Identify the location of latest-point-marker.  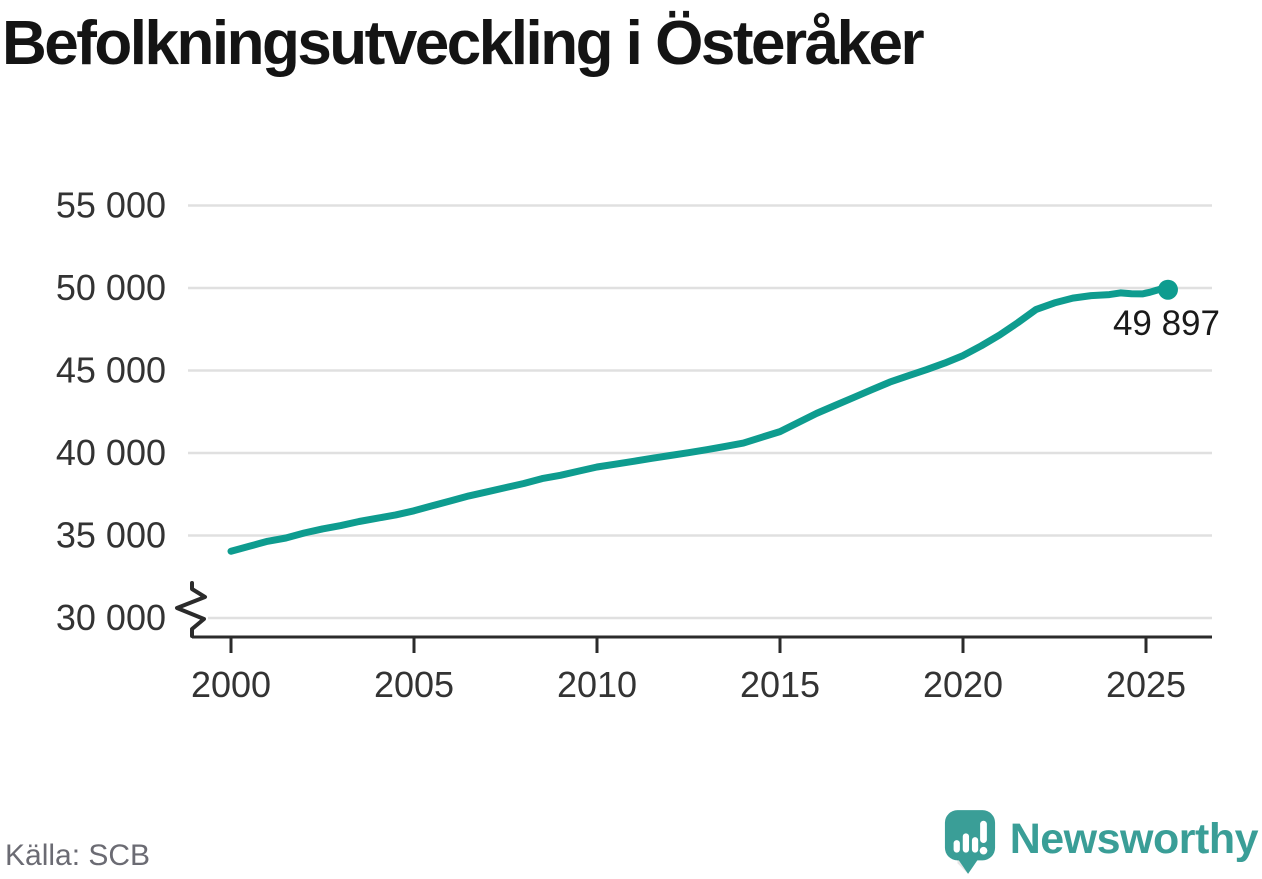
(1167, 289).